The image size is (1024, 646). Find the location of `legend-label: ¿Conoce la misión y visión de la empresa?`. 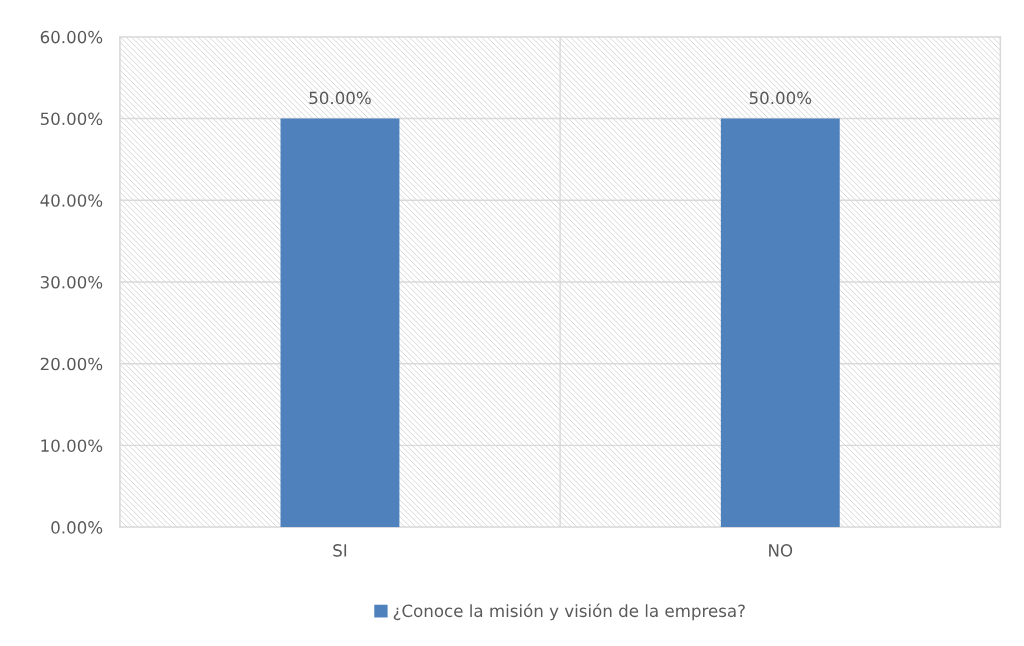

legend-label: ¿Conoce la misión y visión de la empresa? is located at coordinates (569, 612).